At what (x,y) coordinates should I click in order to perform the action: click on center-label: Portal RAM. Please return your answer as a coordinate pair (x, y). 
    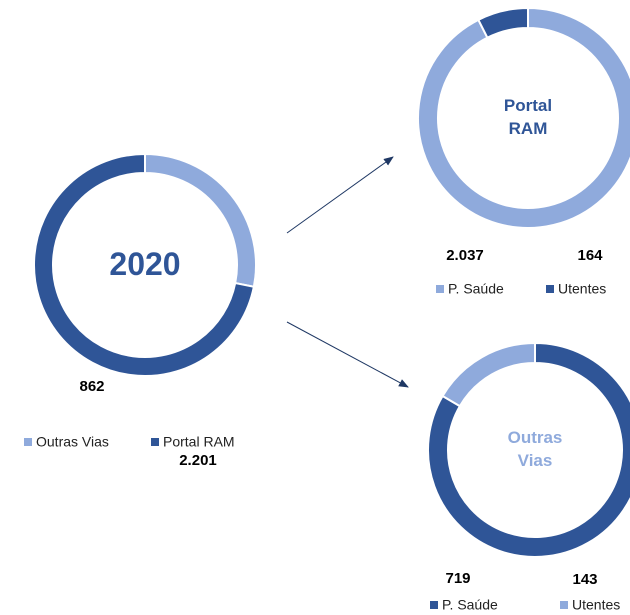
    Looking at the image, I should click on (528, 117).